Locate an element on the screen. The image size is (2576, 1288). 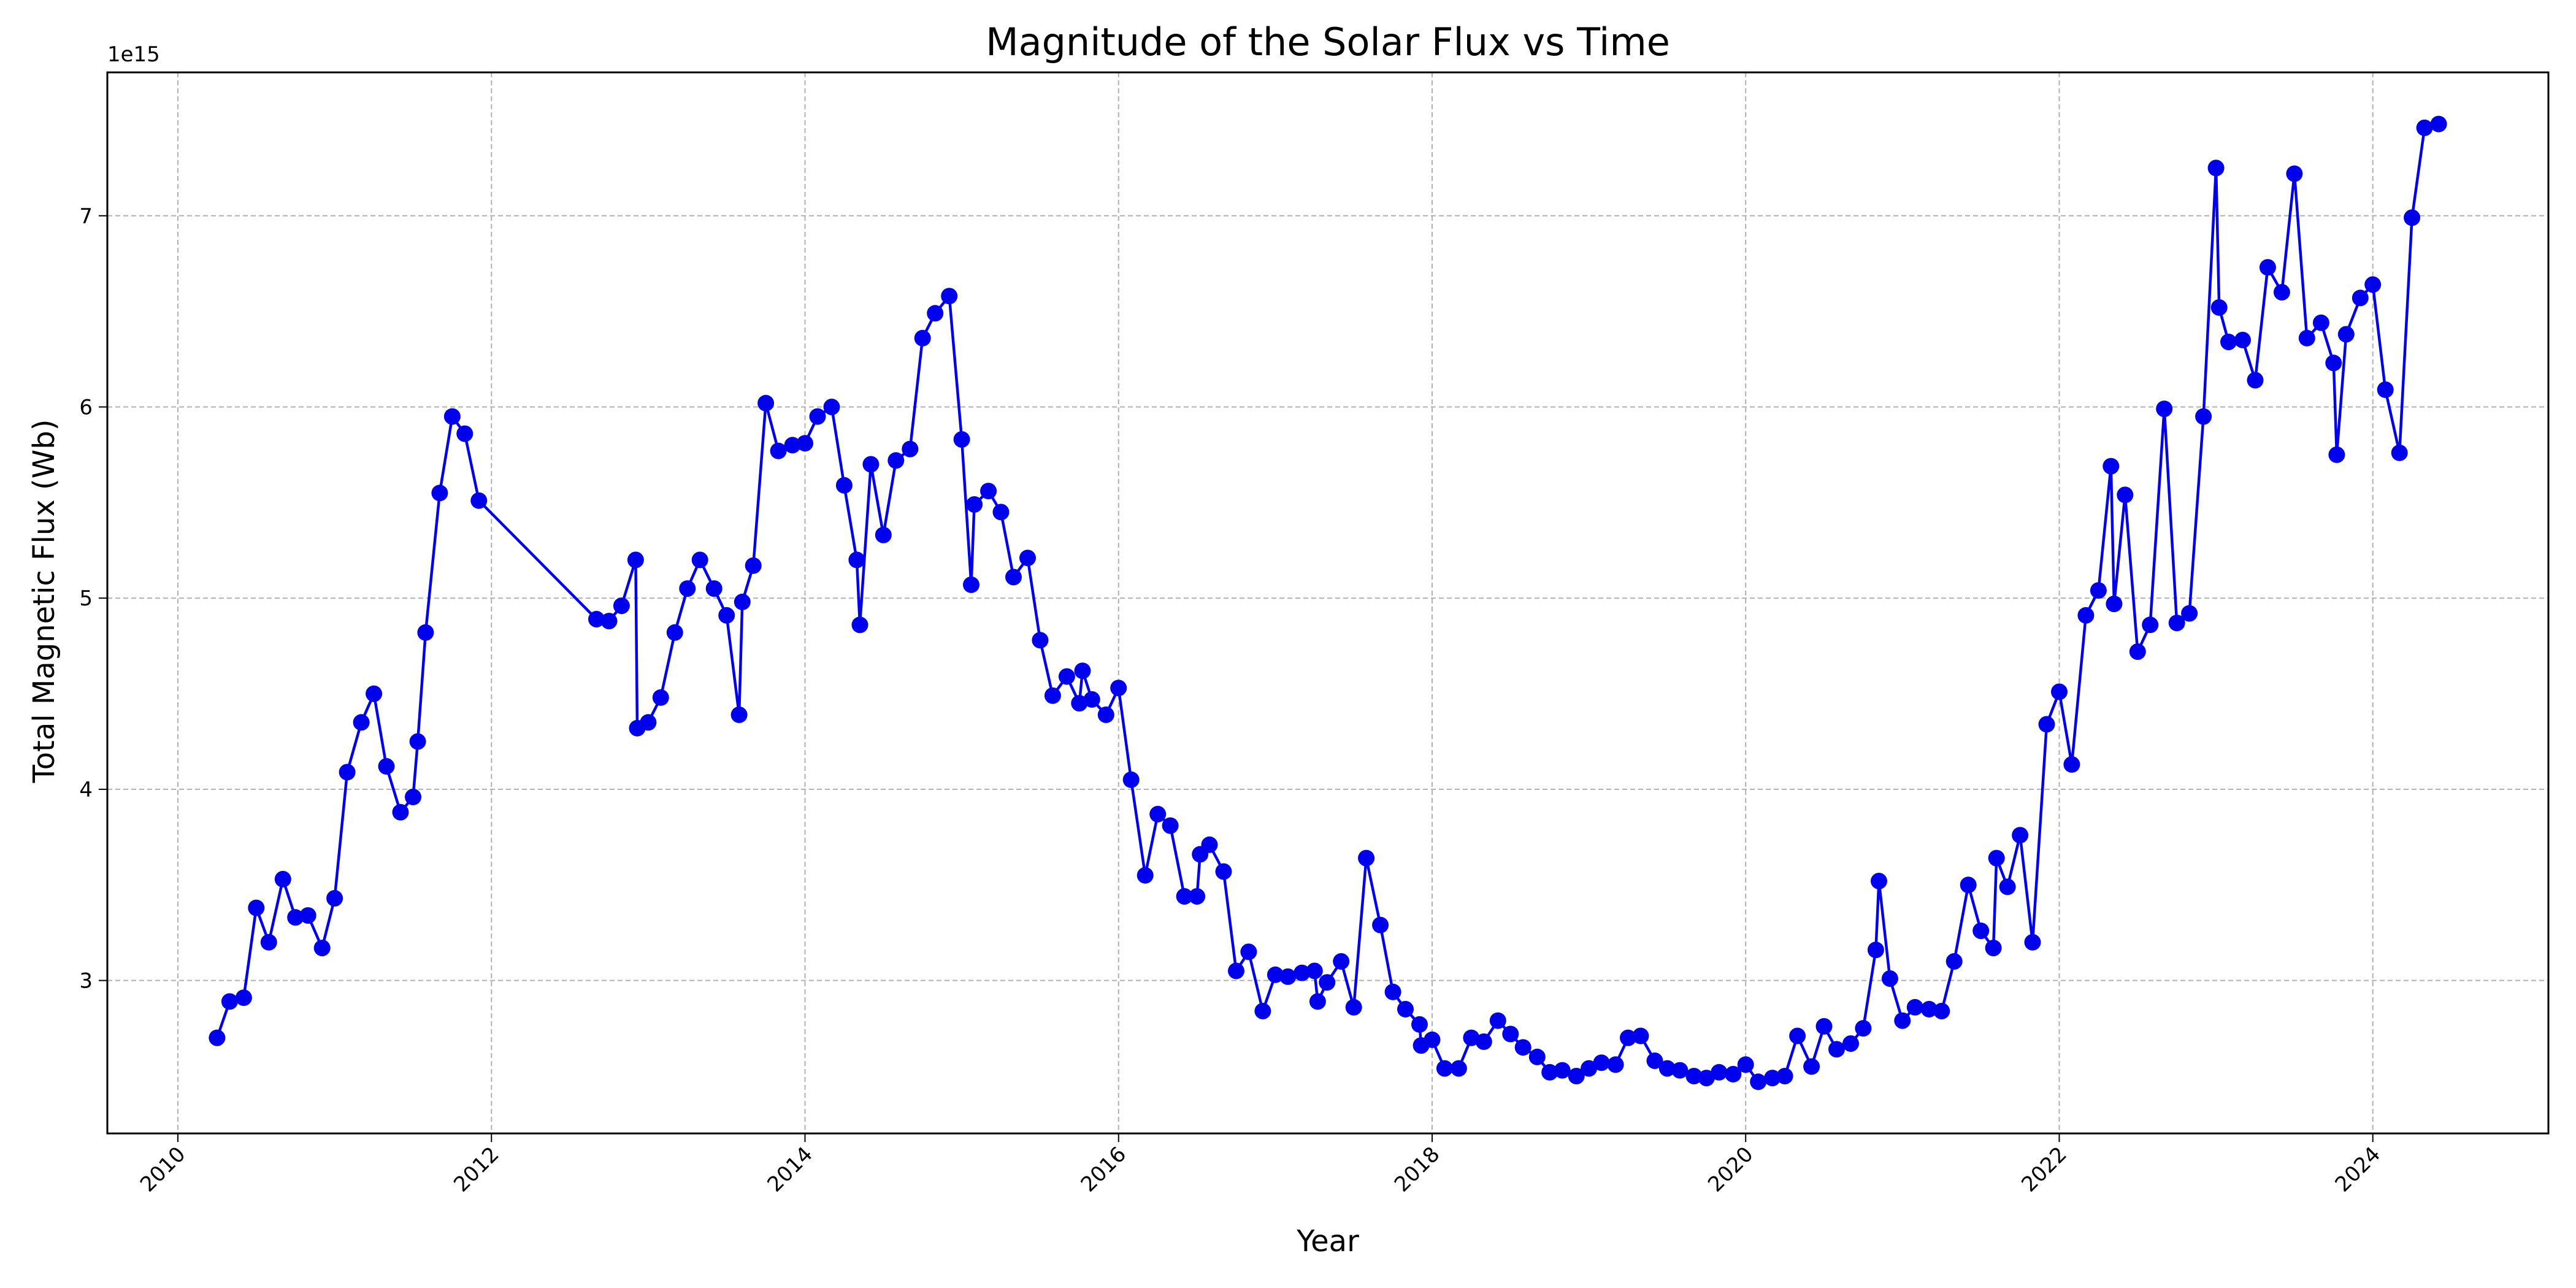
y-tick-label: 6 is located at coordinates (86, 407).